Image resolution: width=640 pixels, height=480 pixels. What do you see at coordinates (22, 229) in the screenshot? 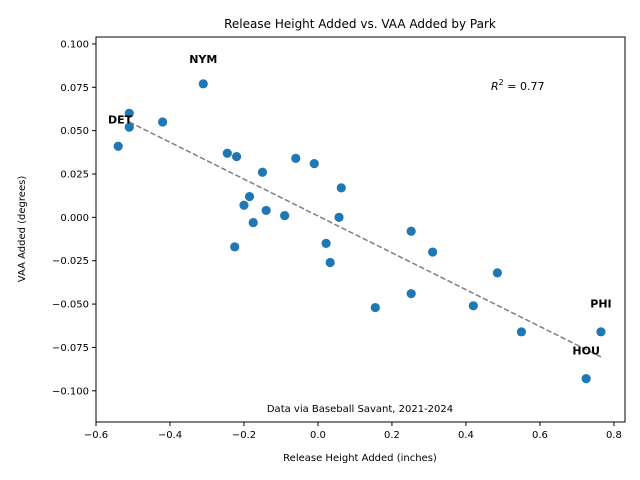
I see `y-axis-label: VAA Added (degrees)` at bounding box center [22, 229].